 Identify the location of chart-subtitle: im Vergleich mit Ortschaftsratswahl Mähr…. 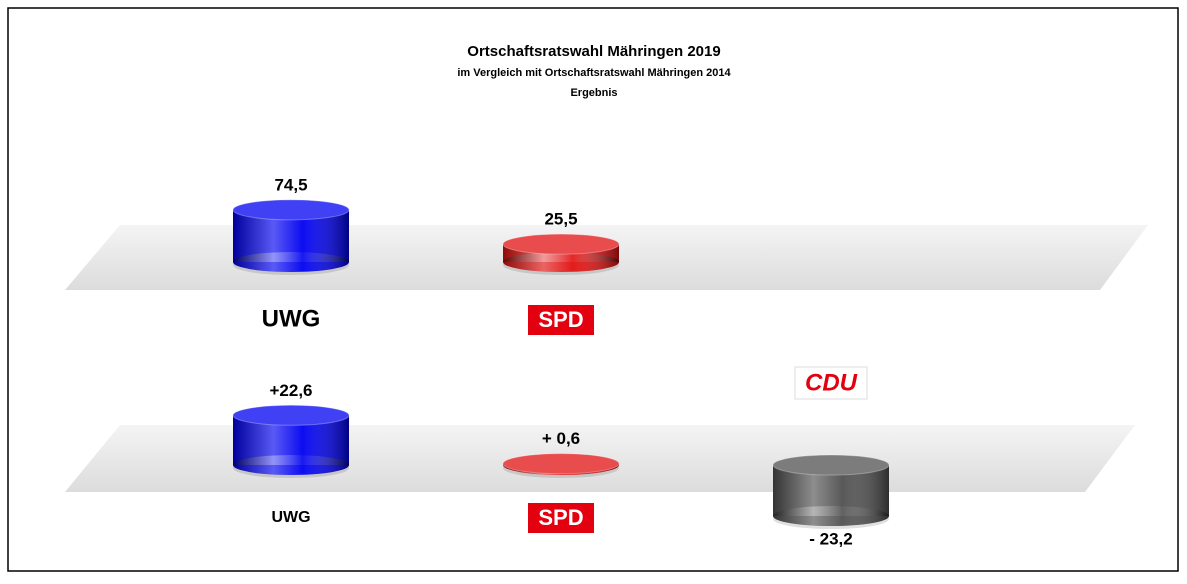
(594, 73).